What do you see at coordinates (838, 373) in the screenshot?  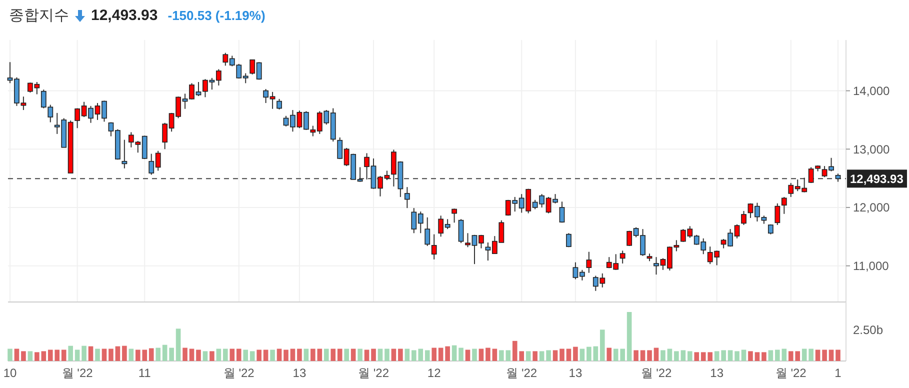 I see `x-tick-label: 1` at bounding box center [838, 373].